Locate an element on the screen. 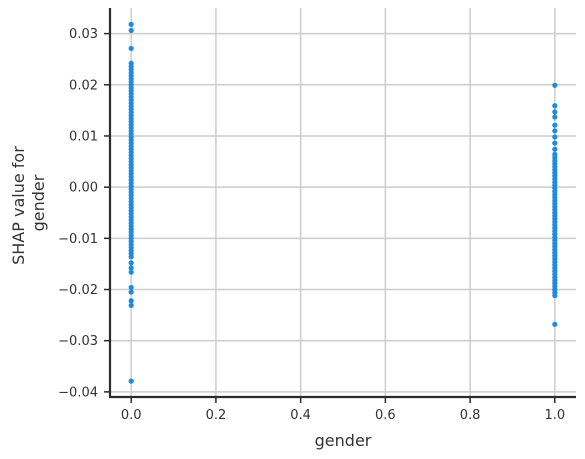 The height and width of the screenshot is (459, 585). y-tick-label: 0.00 is located at coordinates (83, 188).